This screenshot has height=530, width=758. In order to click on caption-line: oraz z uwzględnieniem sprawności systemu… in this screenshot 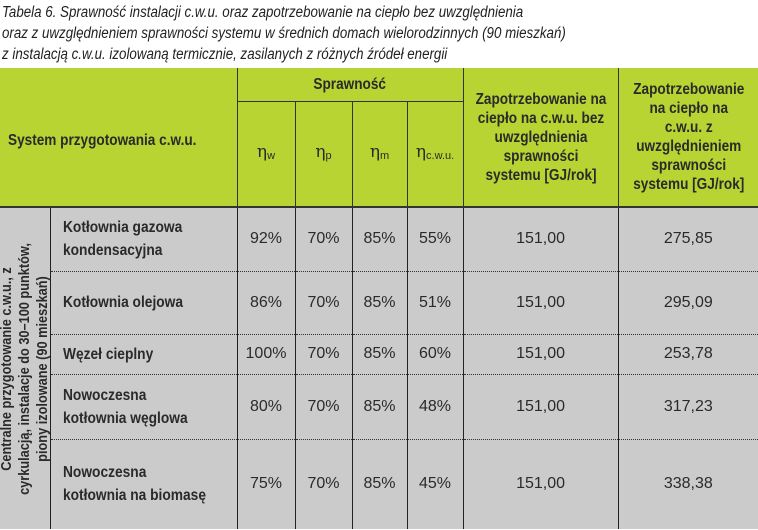, I will do `click(284, 33)`.